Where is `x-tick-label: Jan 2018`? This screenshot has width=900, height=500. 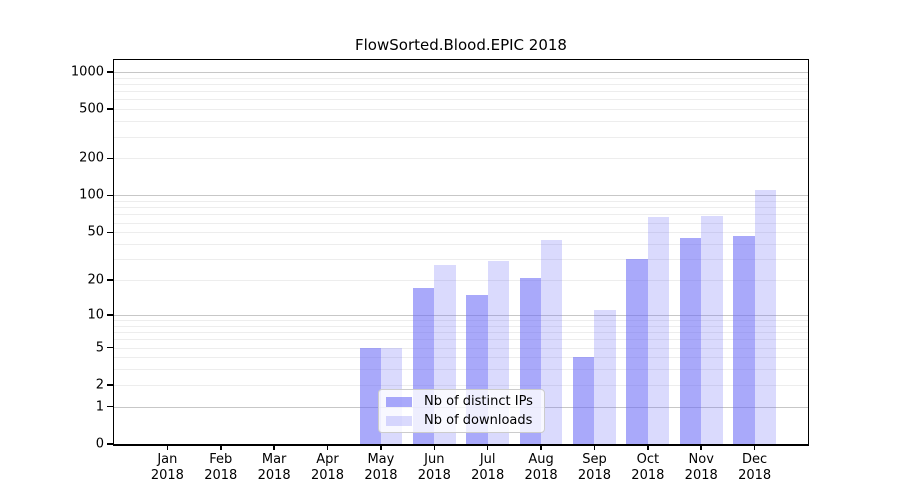
x-tick-label: Jan 2018 is located at coordinates (167, 468).